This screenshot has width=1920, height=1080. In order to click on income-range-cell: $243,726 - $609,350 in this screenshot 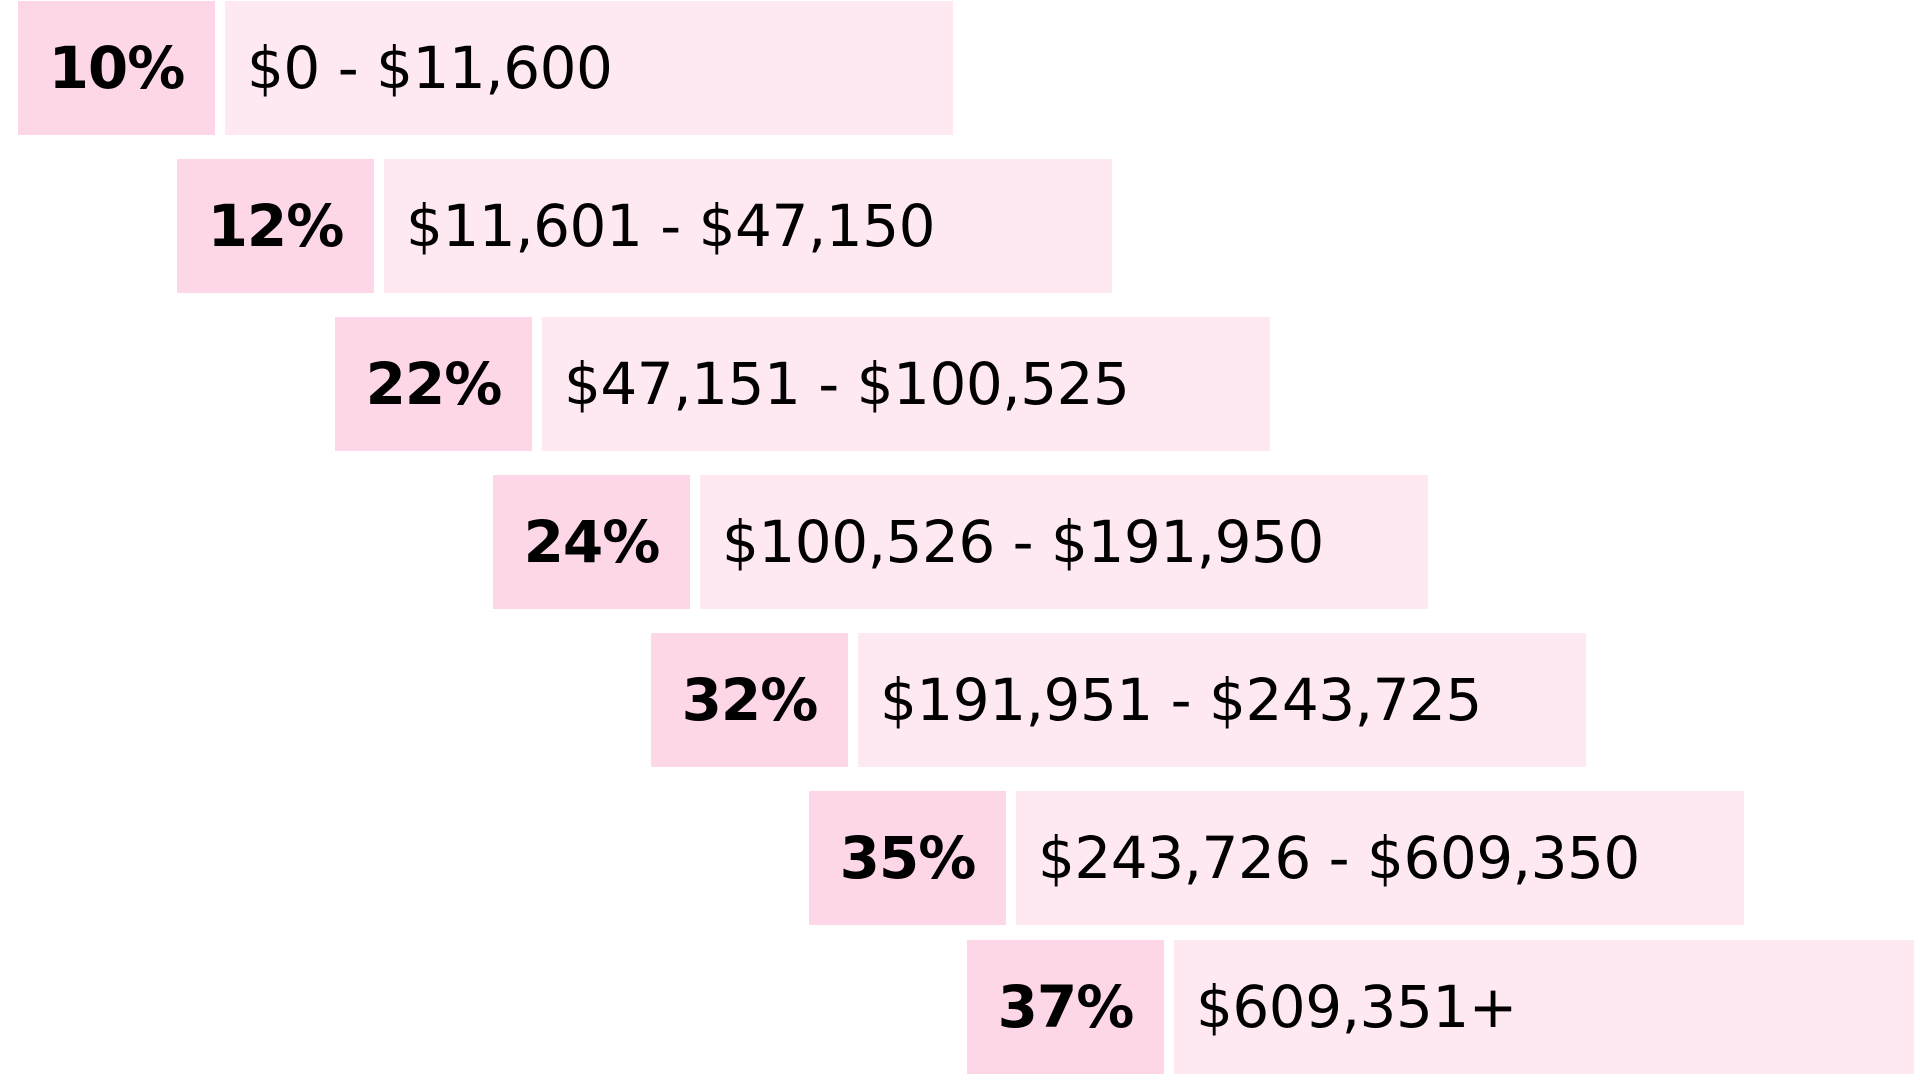, I will do `click(1380, 858)`.